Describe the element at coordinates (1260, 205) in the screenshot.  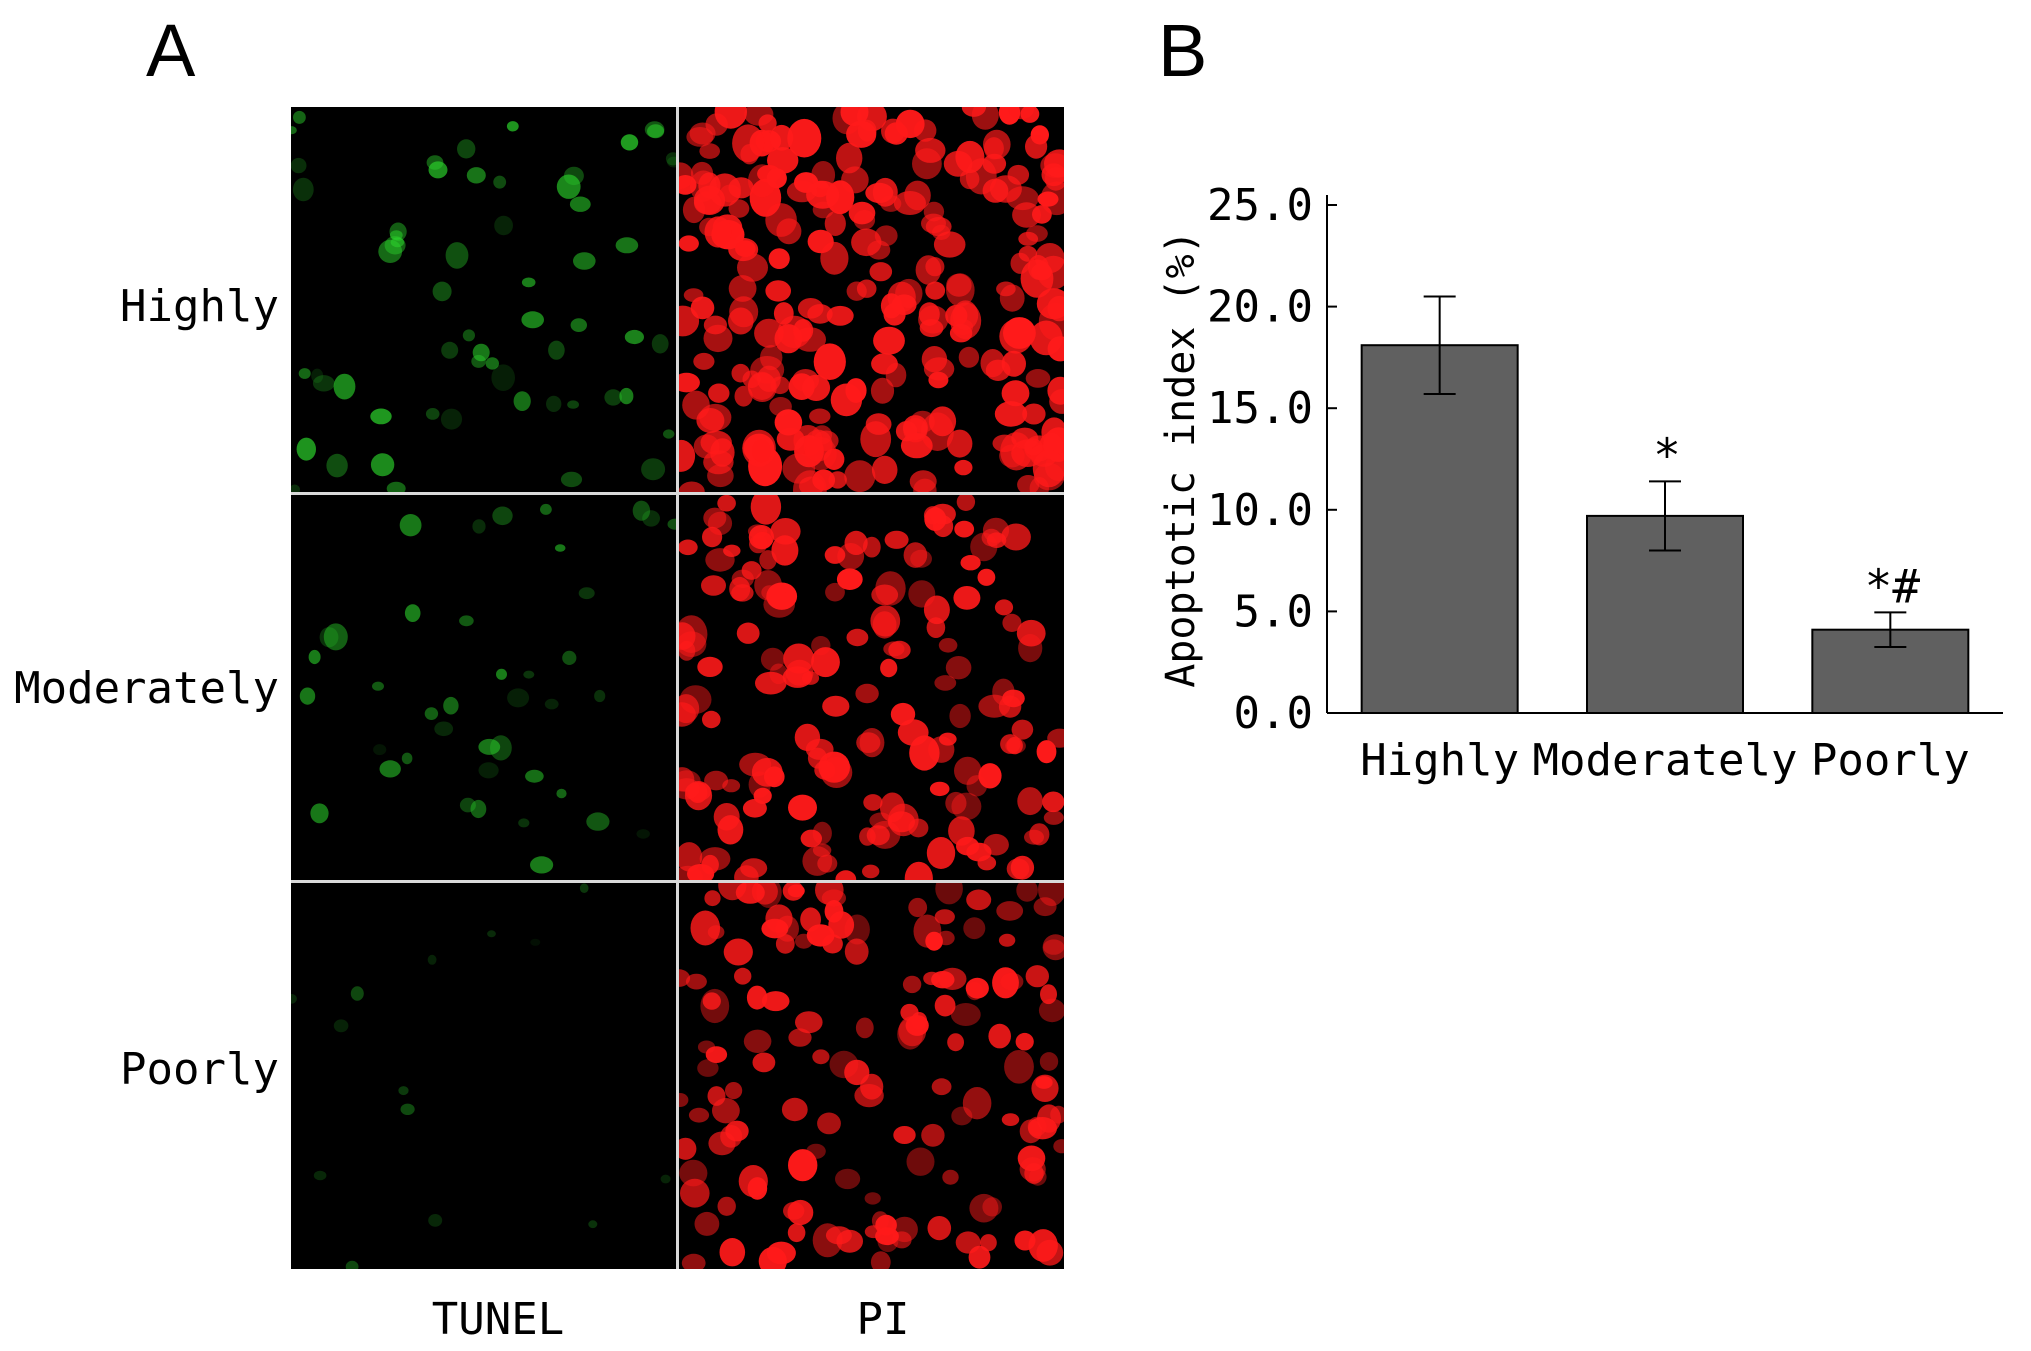
I see `y-tick-label: 25.0` at that location.